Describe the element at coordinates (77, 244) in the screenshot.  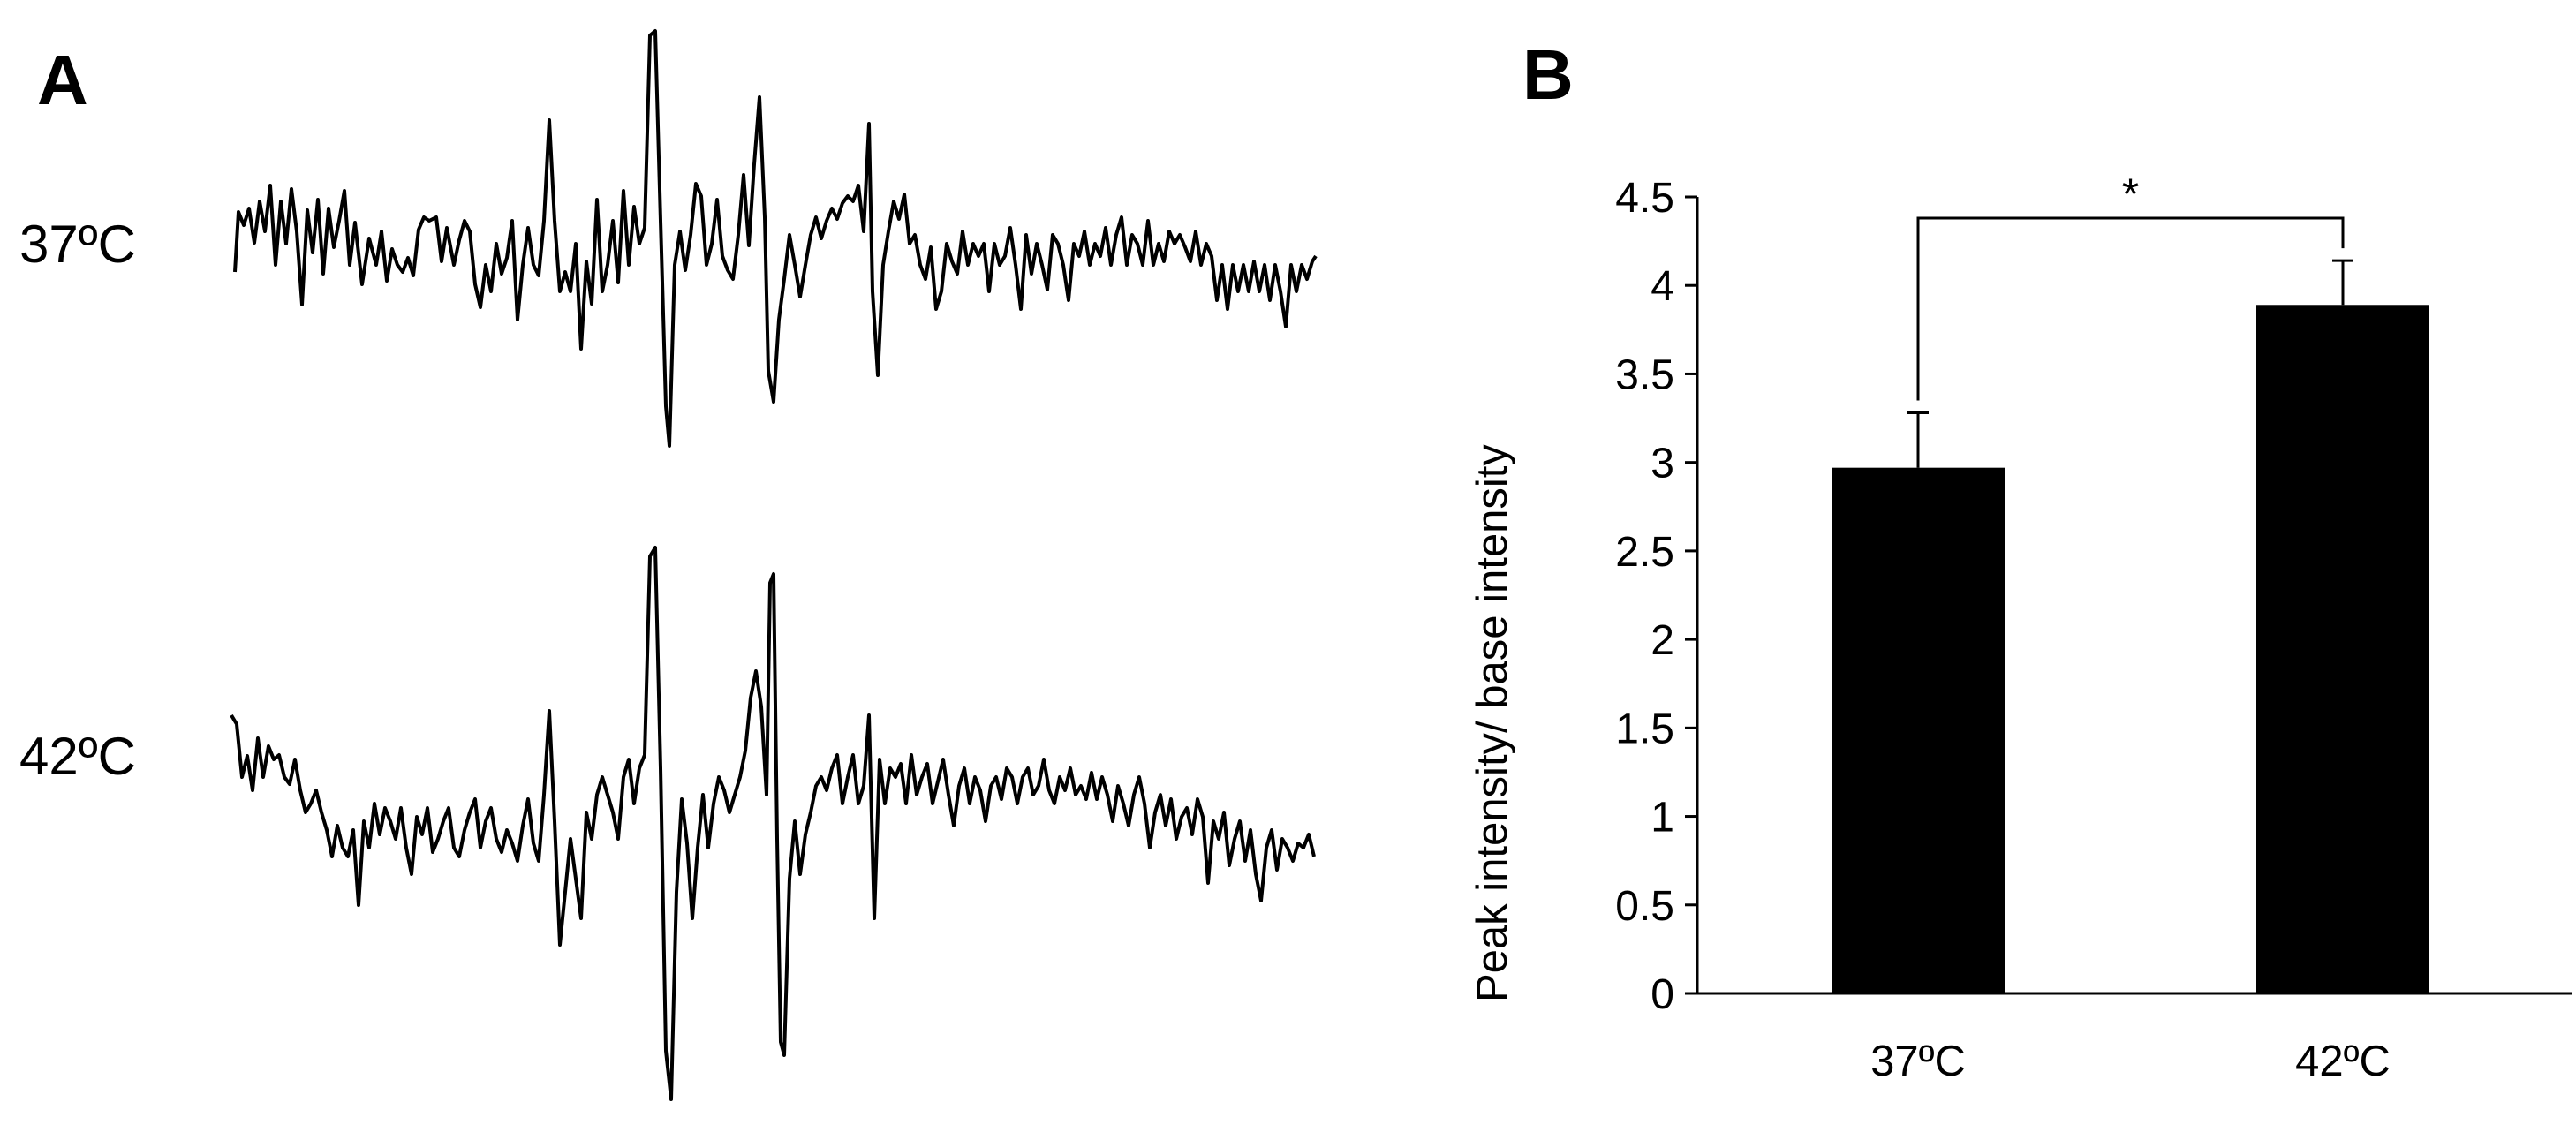
I see `trace-label-37c: 37ºC` at that location.